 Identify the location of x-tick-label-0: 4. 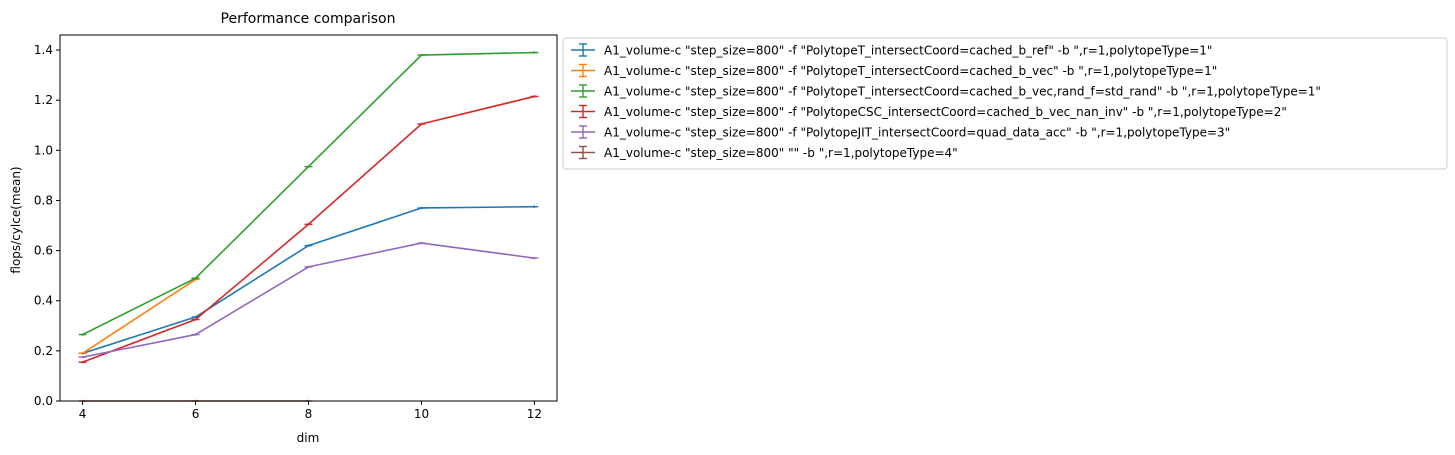
(83, 414).